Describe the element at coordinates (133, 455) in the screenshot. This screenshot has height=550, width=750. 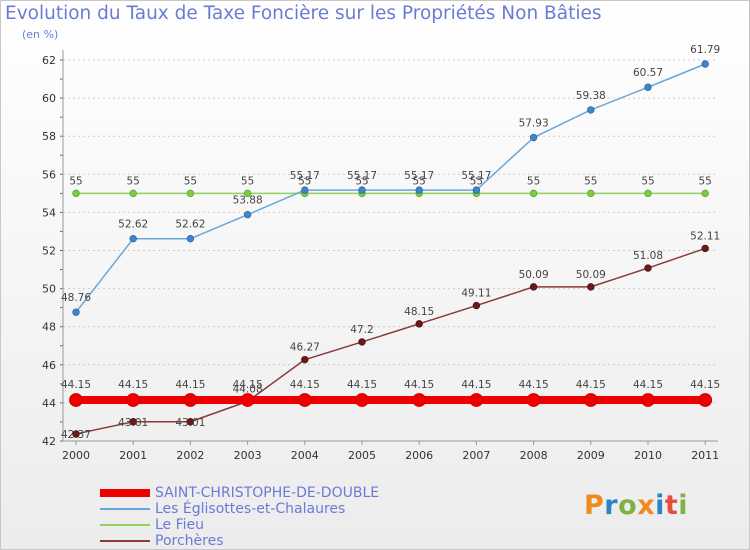
I see `x-tick-label: 2001` at that location.